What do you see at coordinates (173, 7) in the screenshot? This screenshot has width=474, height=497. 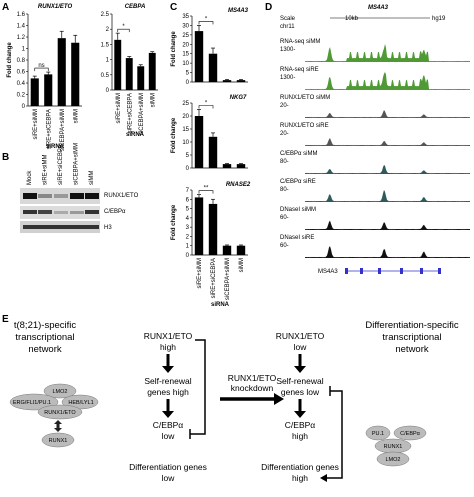 I see `panel-label: C` at bounding box center [173, 7].